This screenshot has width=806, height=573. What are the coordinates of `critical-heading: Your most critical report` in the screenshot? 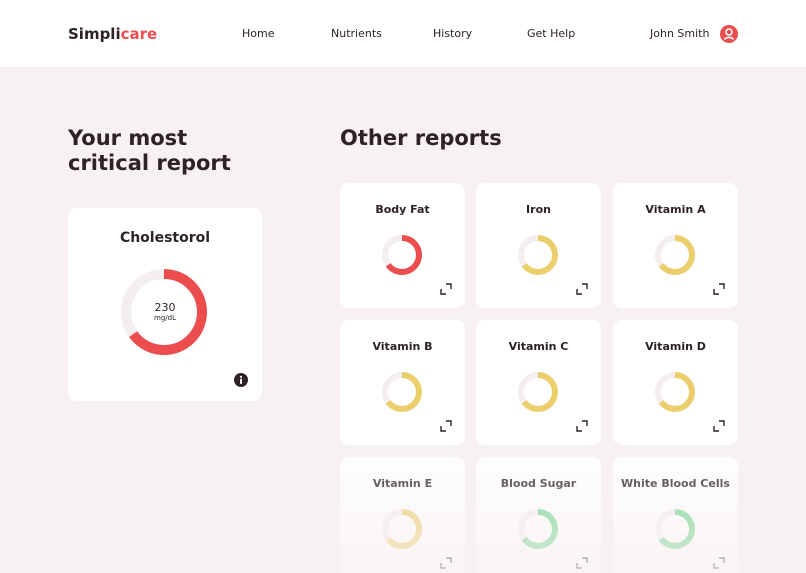 It's located at (149, 151).